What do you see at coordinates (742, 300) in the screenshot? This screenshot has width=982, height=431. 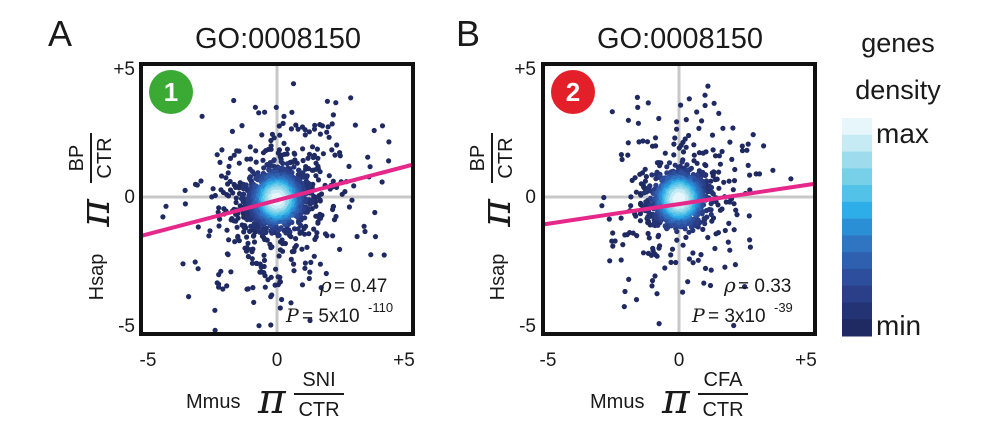 I see `correlation-stats: ρ = 0.33 P = 3x10 -39` at bounding box center [742, 300].